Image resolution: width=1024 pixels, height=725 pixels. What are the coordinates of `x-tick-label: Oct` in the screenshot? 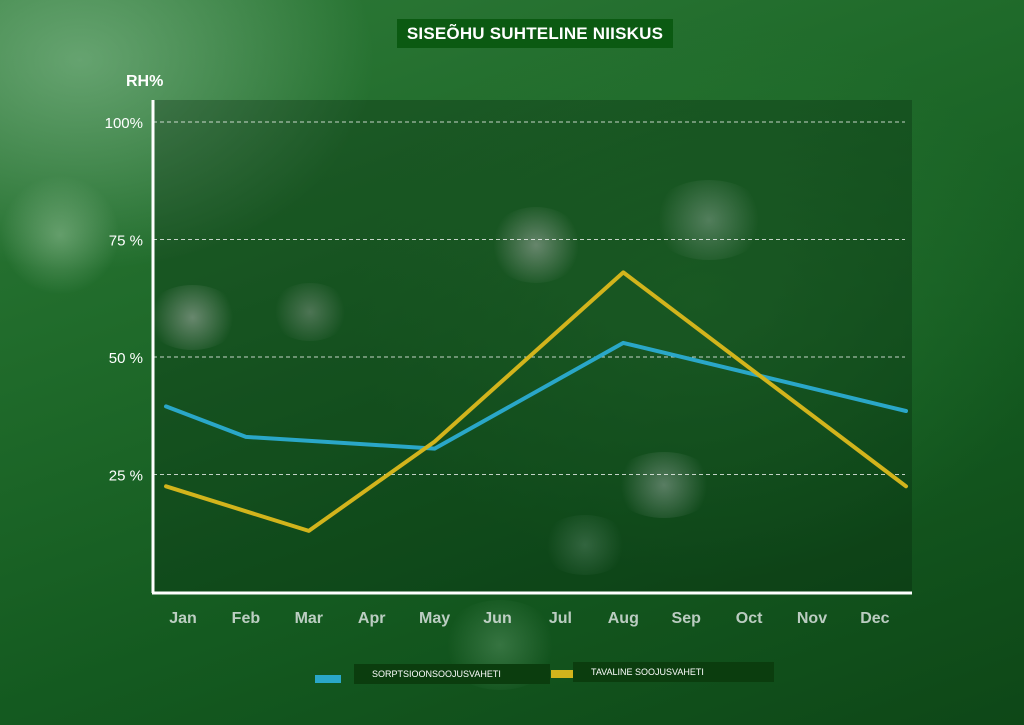 It's located at (749, 618).